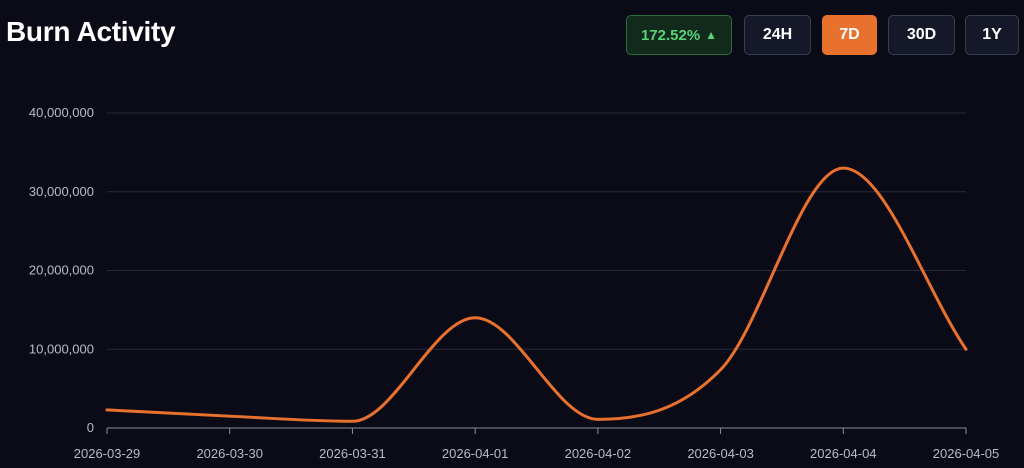 Image resolution: width=1024 pixels, height=468 pixels. Describe the element at coordinates (992, 35) in the screenshot. I see `range-button-1y: 1Y` at that location.